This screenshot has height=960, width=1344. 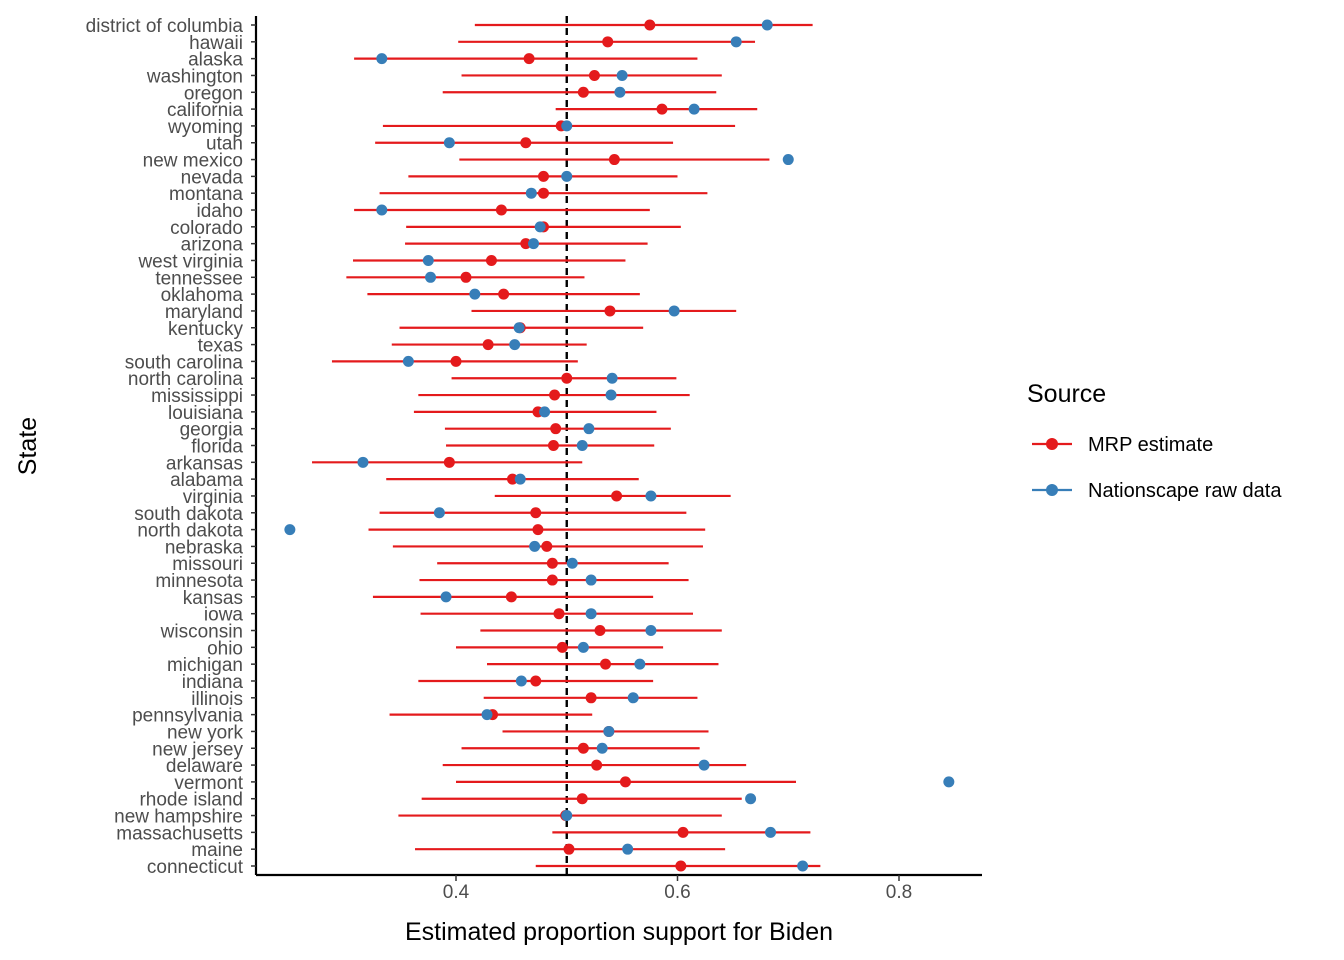 What do you see at coordinates (512, 479) in the screenshot?
I see `row-alabama` at bounding box center [512, 479].